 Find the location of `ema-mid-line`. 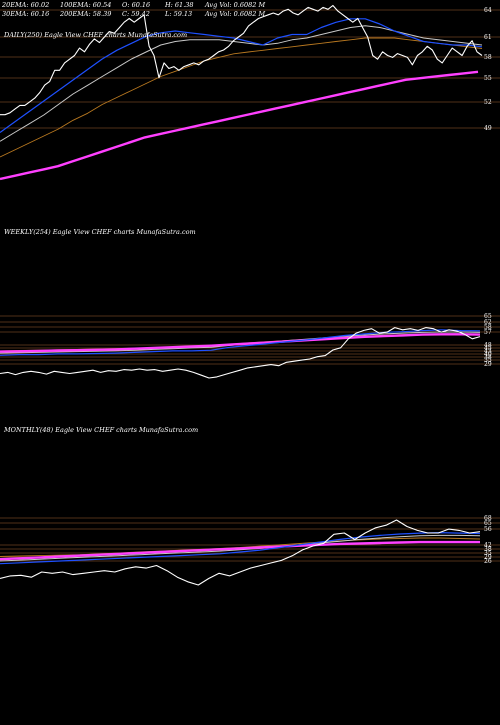

ema-mid-line is located at coordinates (240, 548).